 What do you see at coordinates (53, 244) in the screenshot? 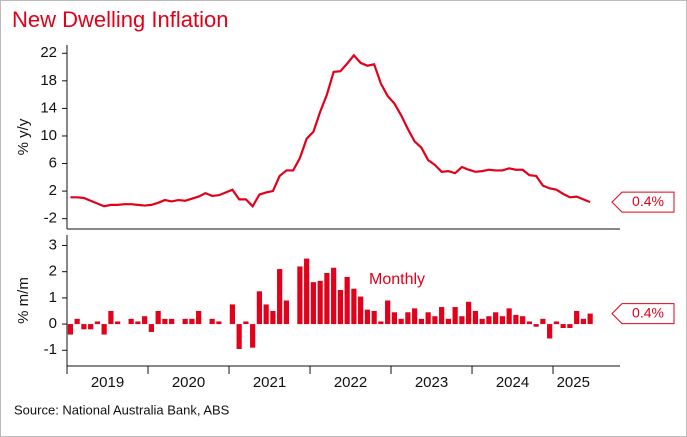
I see `y-tick-label: 3` at bounding box center [53, 244].